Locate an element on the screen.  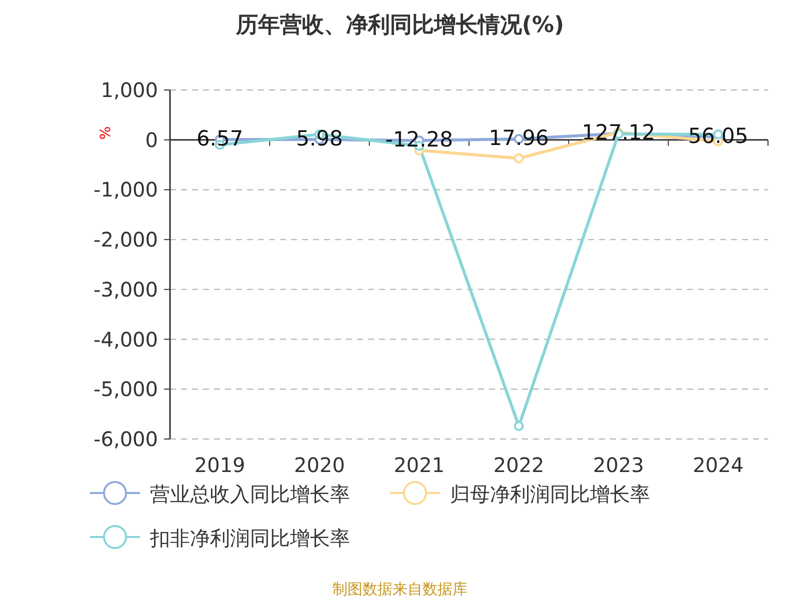
data-label: 6.57 is located at coordinates (220, 138).